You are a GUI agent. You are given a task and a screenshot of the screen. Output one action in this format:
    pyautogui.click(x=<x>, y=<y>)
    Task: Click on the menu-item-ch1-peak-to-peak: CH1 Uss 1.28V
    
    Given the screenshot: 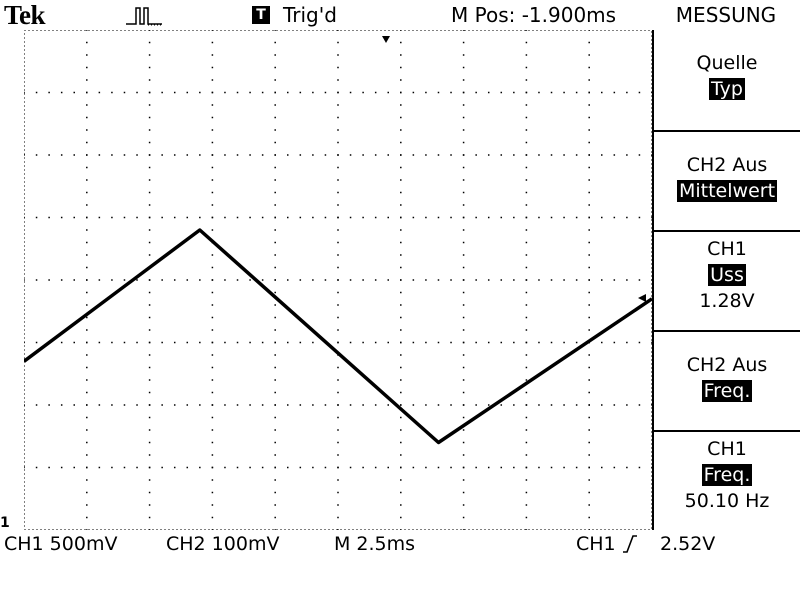 What is the action you would take?
    pyautogui.click(x=727, y=280)
    